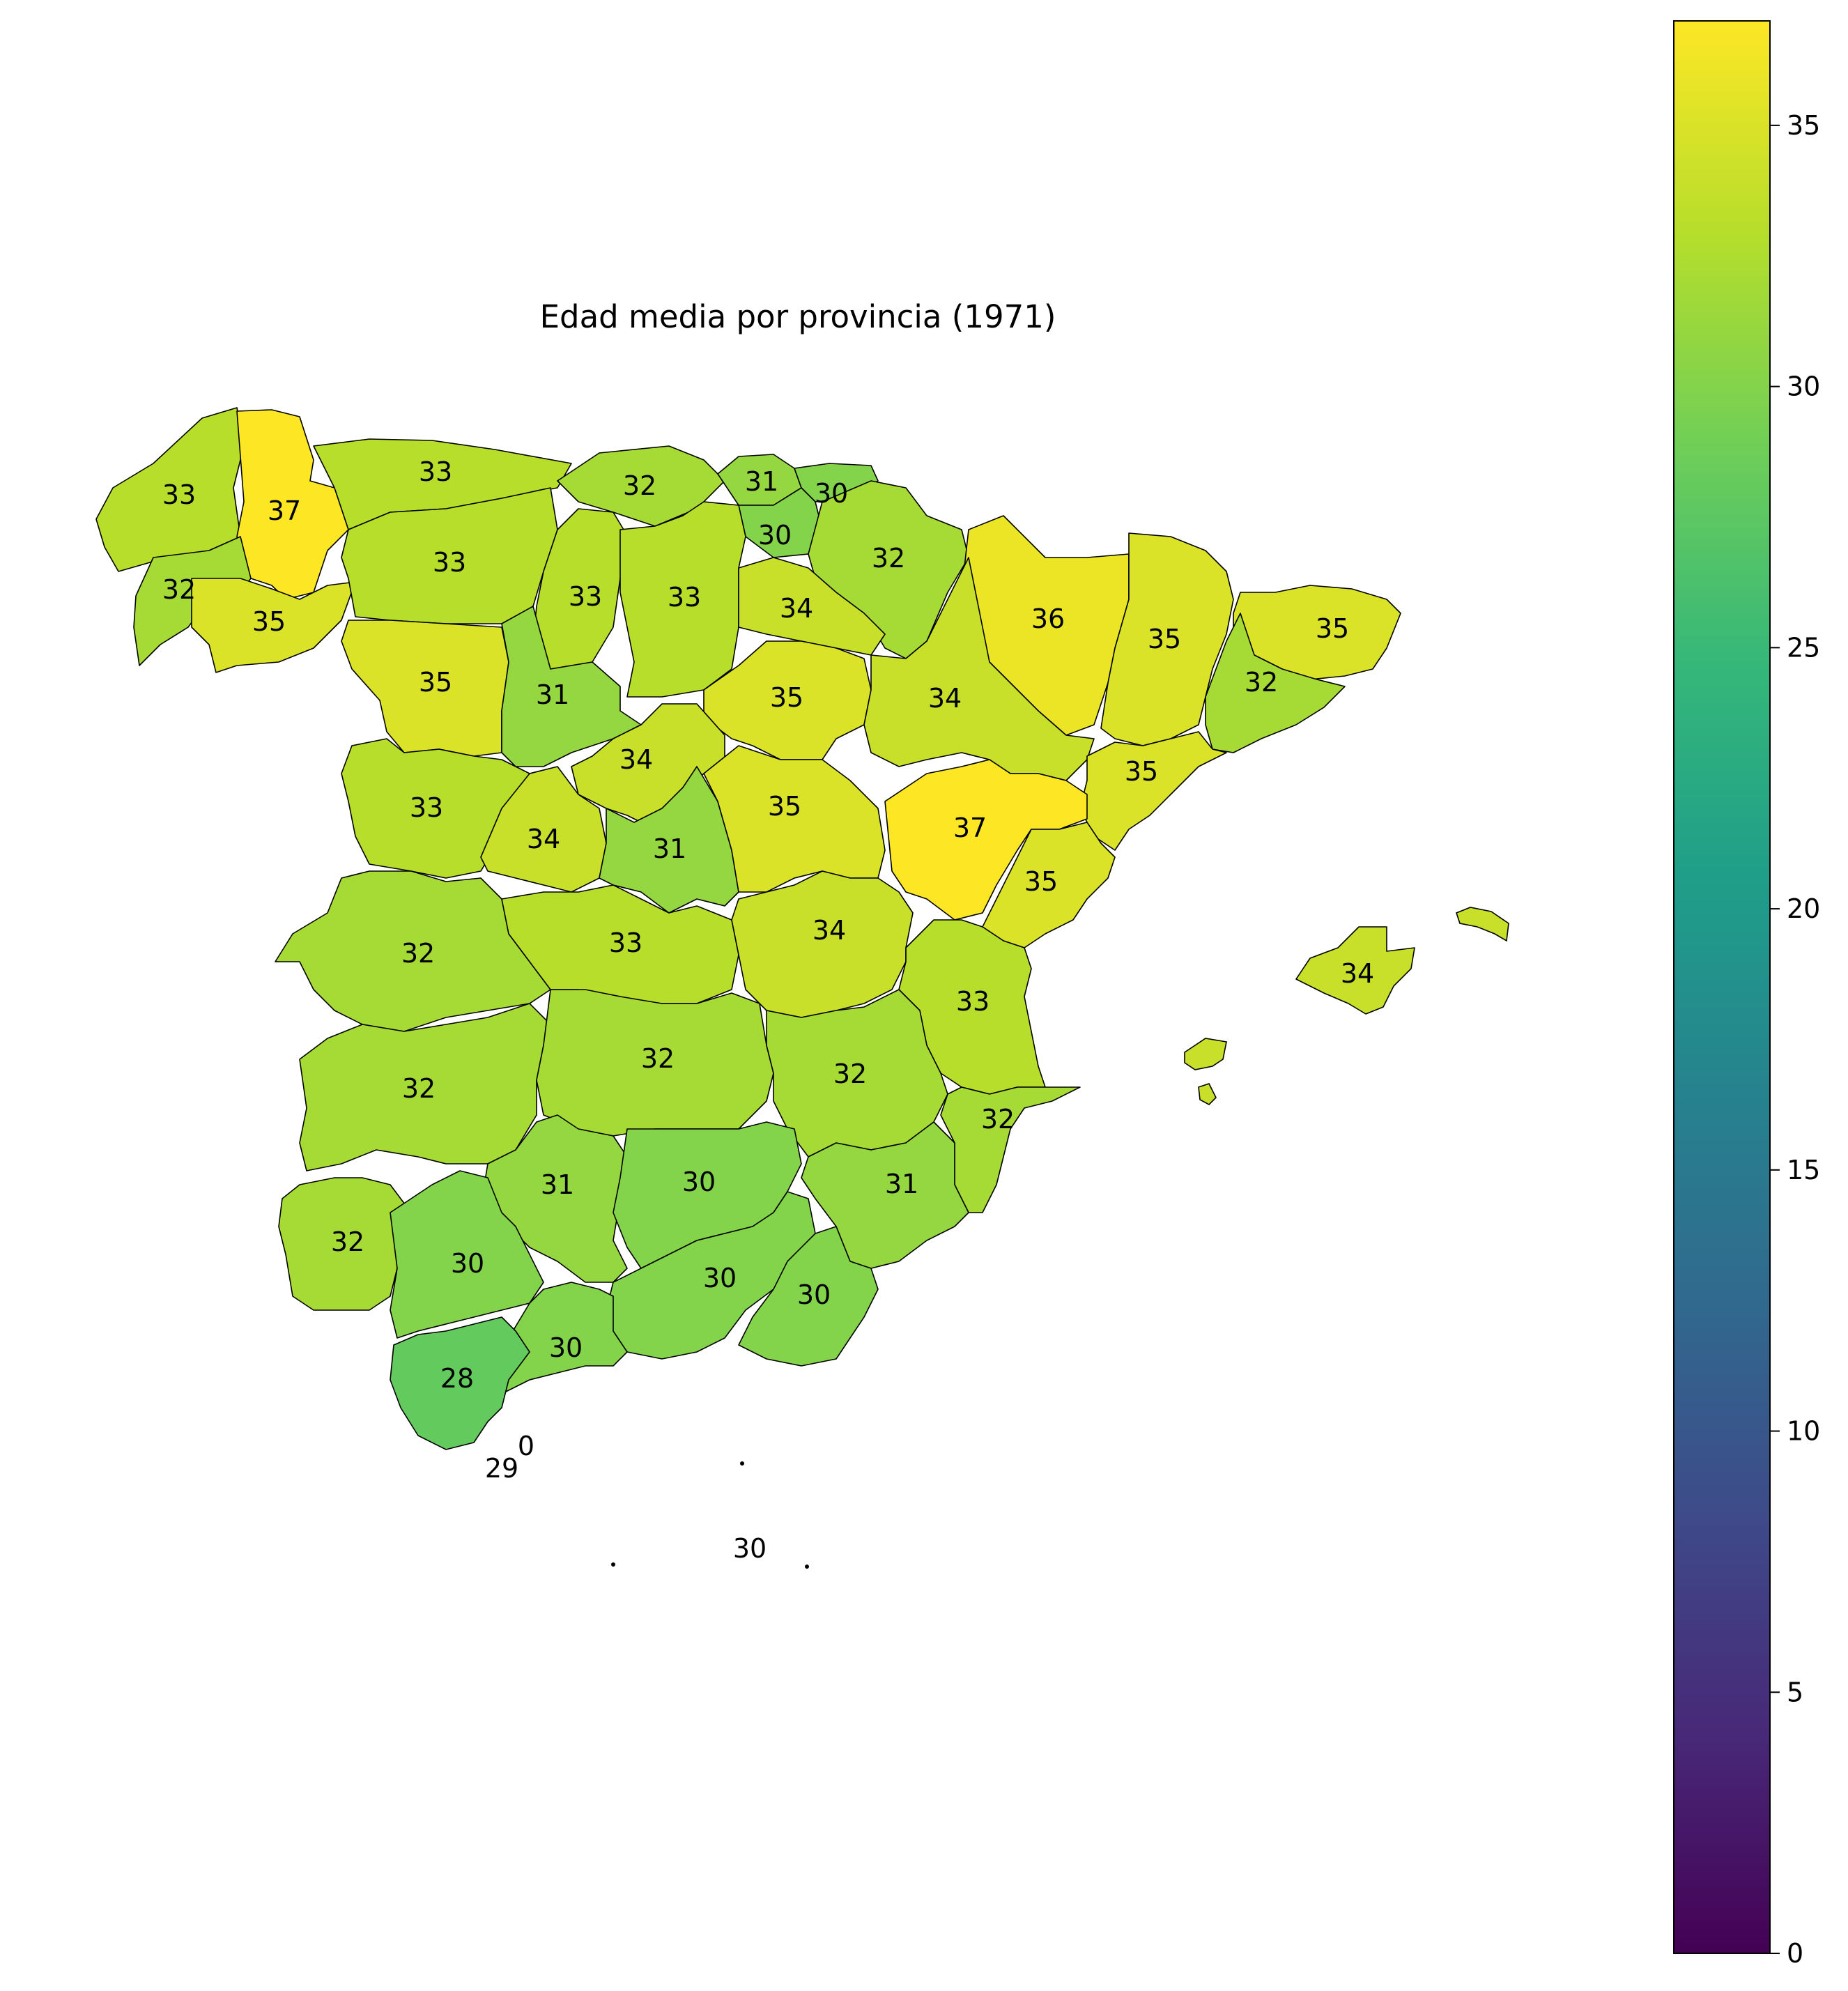 The width and height of the screenshot is (1848, 1991). I want to click on province-a-coruna, so click(170, 490).